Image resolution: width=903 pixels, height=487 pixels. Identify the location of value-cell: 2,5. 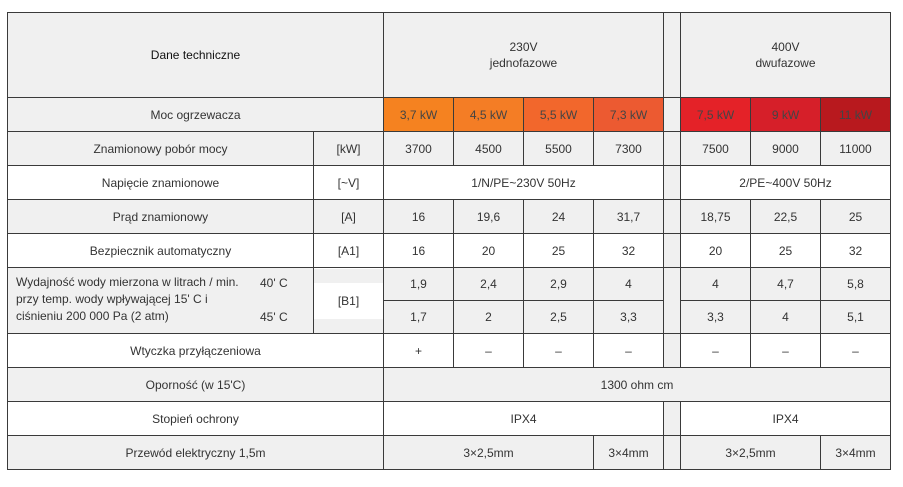
(558, 317).